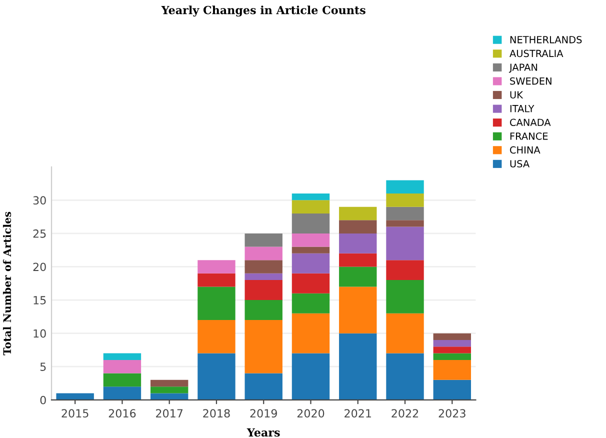  I want to click on y-tick-label: 15, so click(40, 300).